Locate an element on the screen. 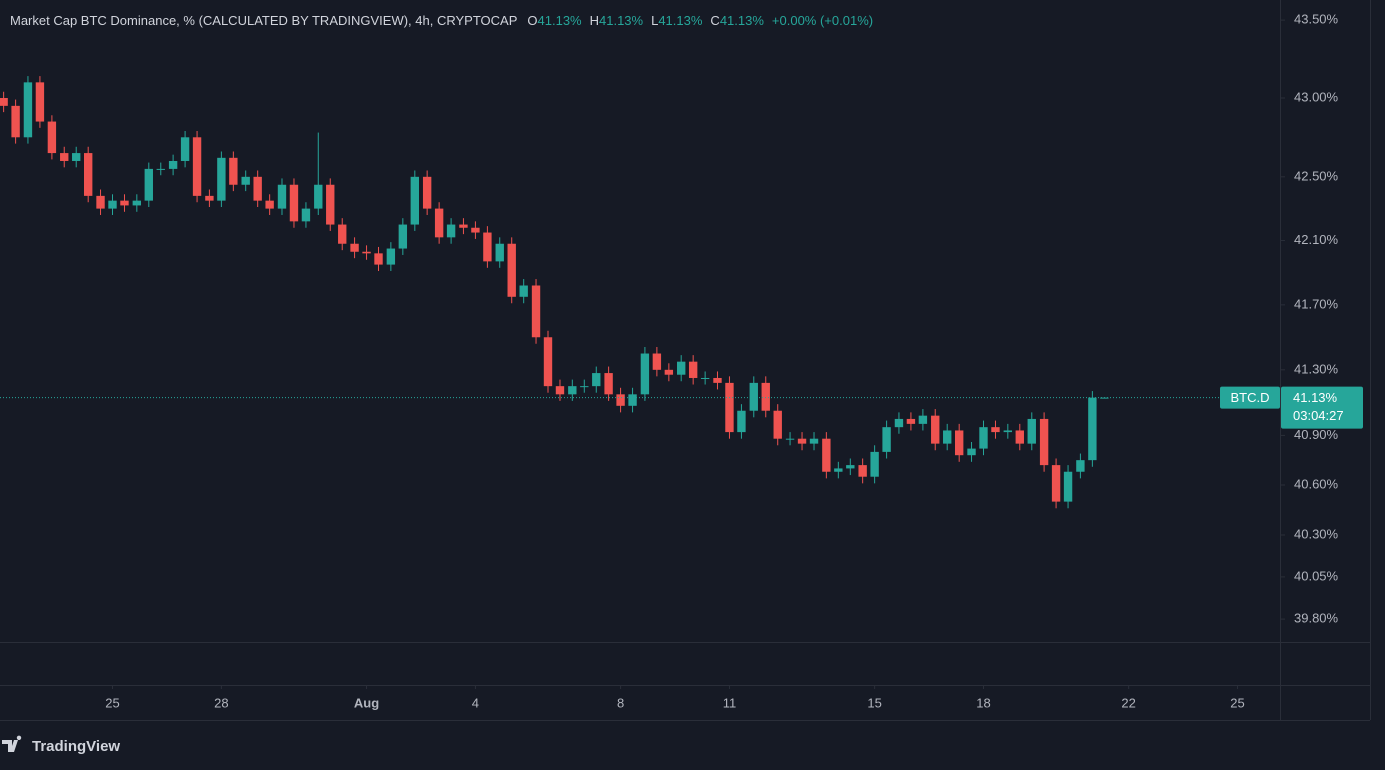 The image size is (1385, 770). x-tick-label: 11 is located at coordinates (730, 702).